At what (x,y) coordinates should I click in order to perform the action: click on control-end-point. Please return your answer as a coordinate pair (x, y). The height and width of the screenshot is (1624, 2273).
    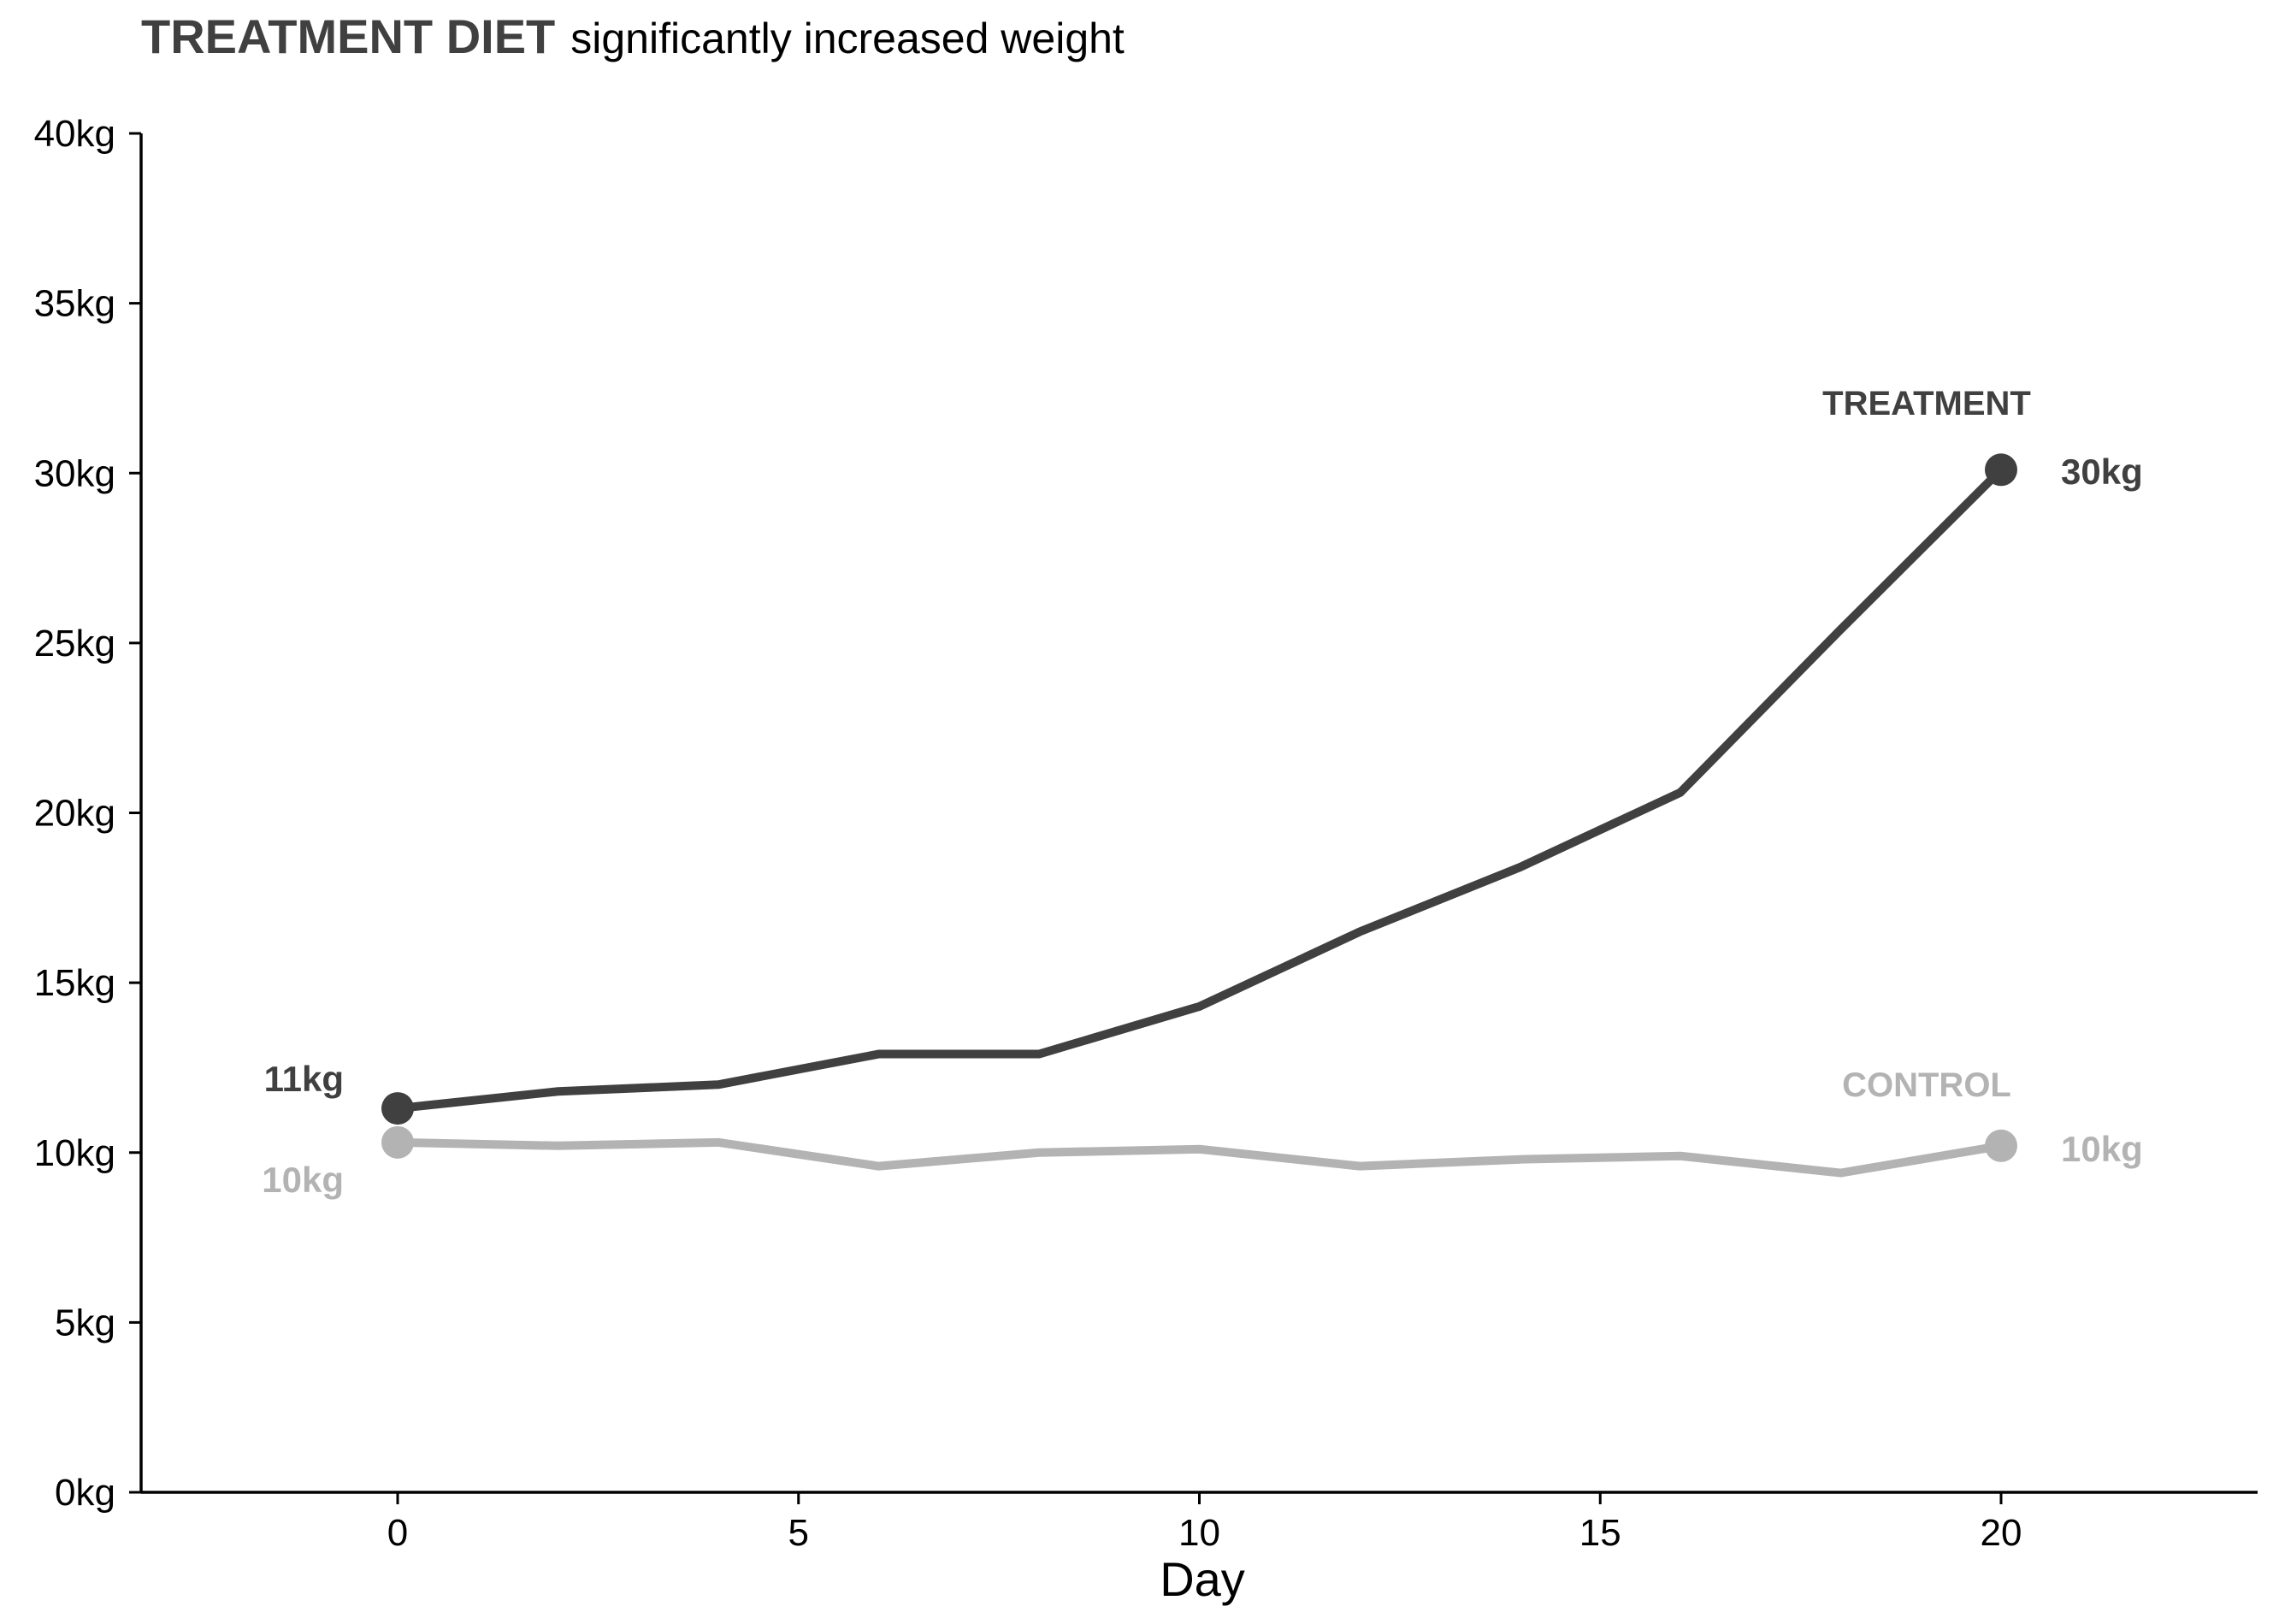
    Looking at the image, I should click on (2001, 1145).